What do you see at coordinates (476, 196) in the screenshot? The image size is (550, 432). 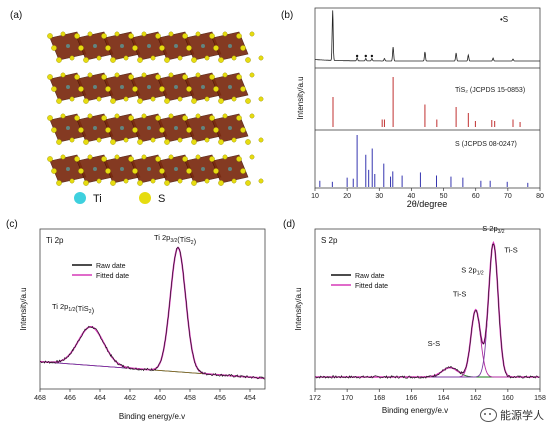 I see `x-tick-label: 60` at bounding box center [476, 196].